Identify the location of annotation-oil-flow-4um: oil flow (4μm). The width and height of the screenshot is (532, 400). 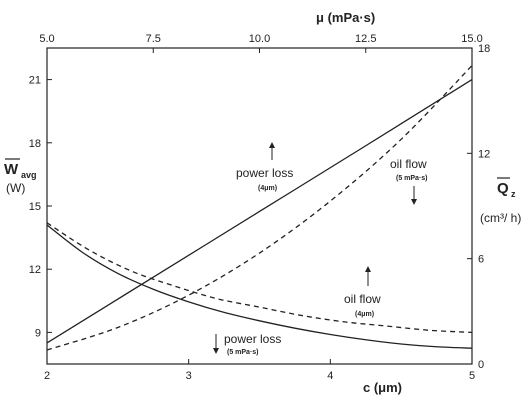
(362, 292).